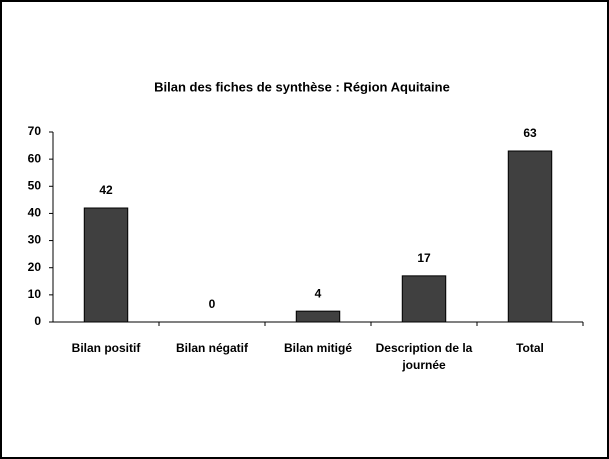 This screenshot has width=609, height=459. I want to click on y-tick-label: 0, so click(37, 321).